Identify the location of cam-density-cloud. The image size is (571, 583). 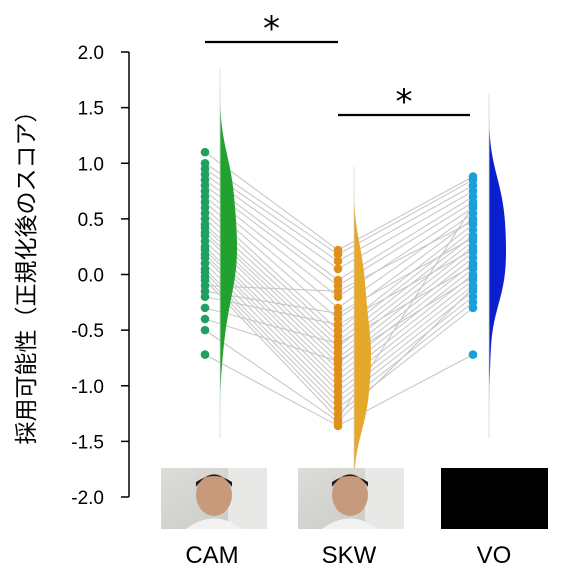
(228, 253).